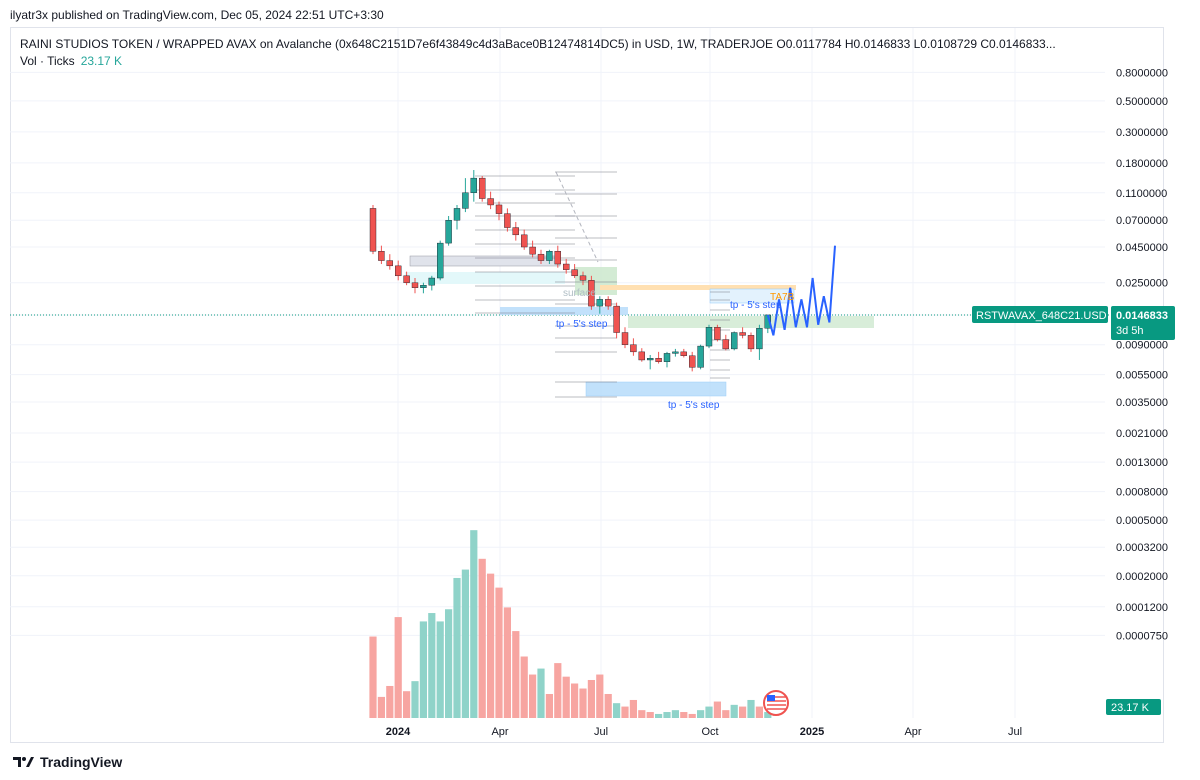 The image size is (1200, 780). What do you see at coordinates (23, 762) in the screenshot?
I see `tradingview-logo-icon` at bounding box center [23, 762].